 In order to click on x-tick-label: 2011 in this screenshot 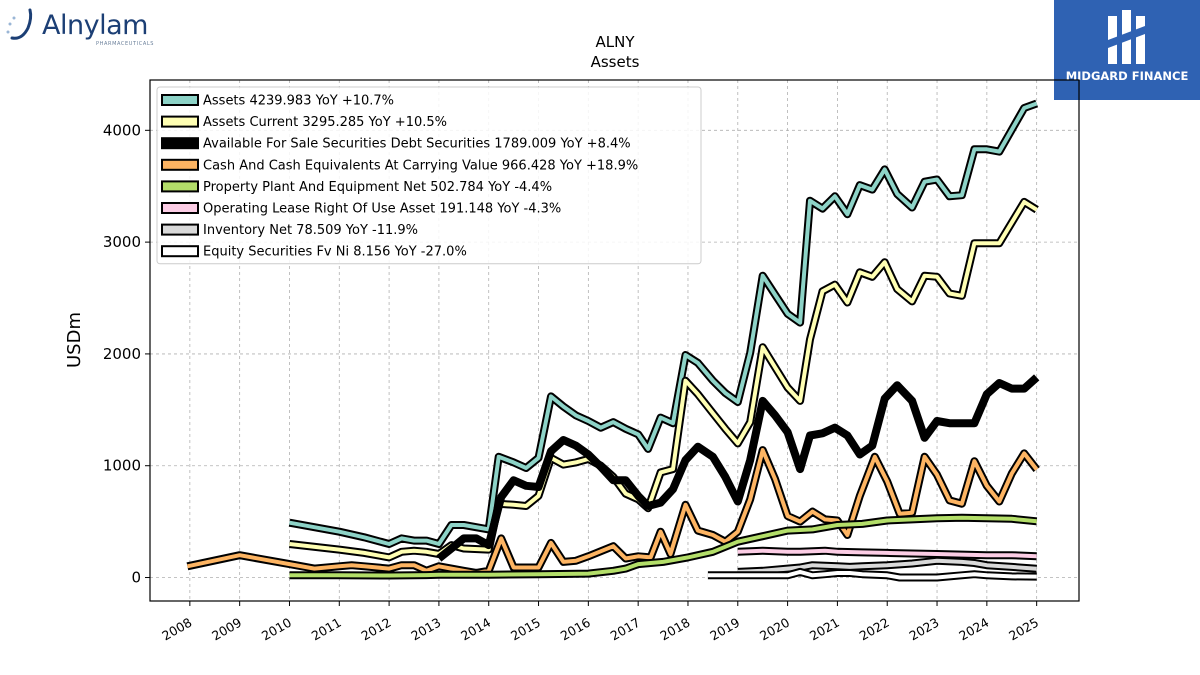, I will do `click(326, 629)`.